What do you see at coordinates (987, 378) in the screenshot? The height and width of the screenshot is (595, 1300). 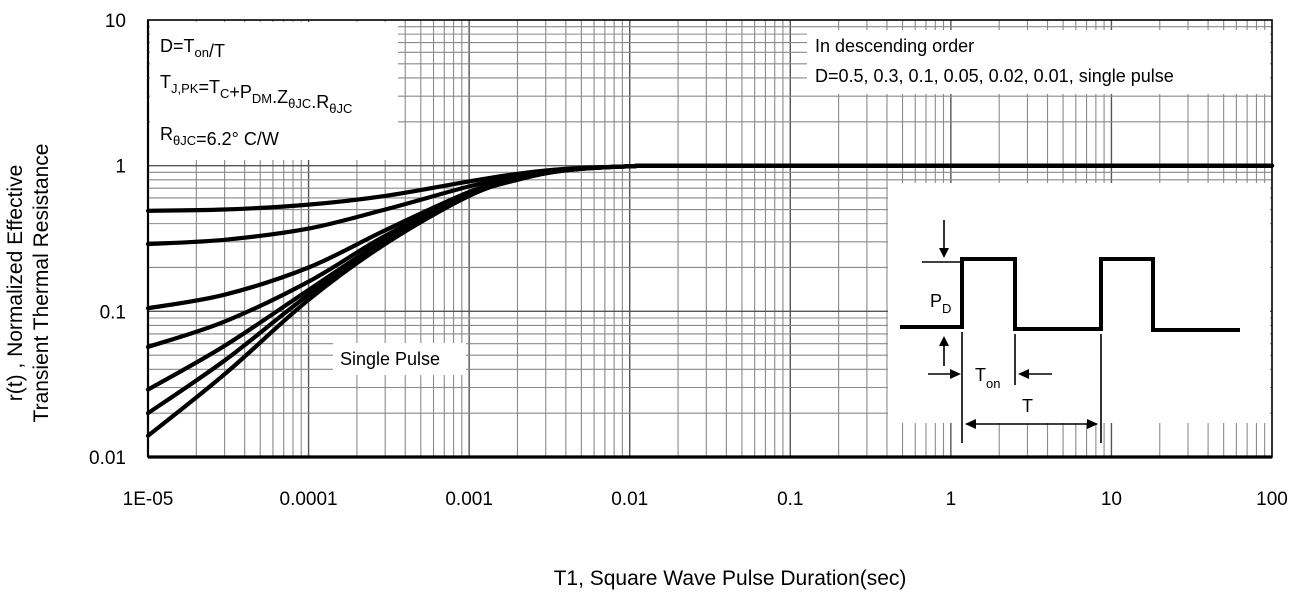 I see `ton-label: Ton` at bounding box center [987, 378].